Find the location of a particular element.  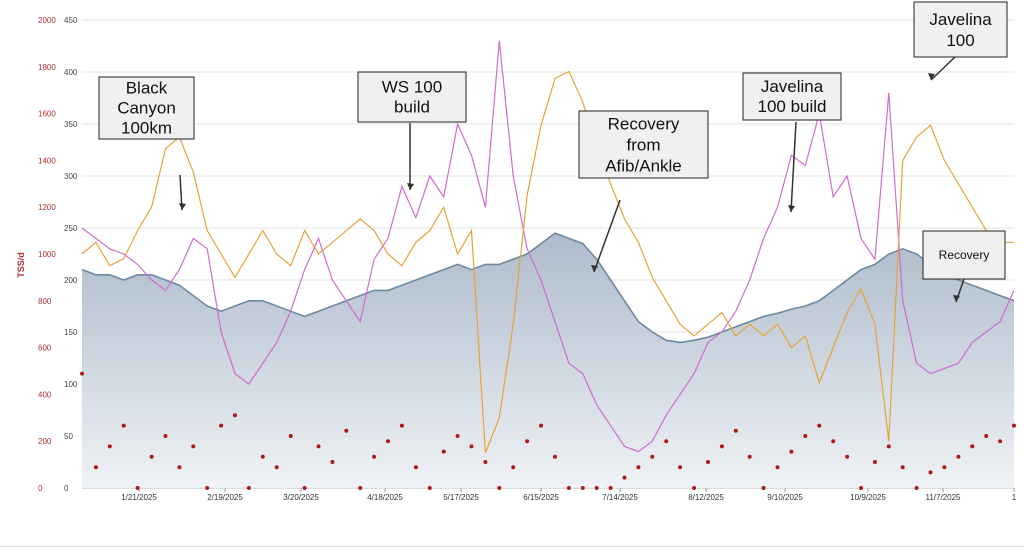

left-tick-label: 1200 is located at coordinates (47, 207).